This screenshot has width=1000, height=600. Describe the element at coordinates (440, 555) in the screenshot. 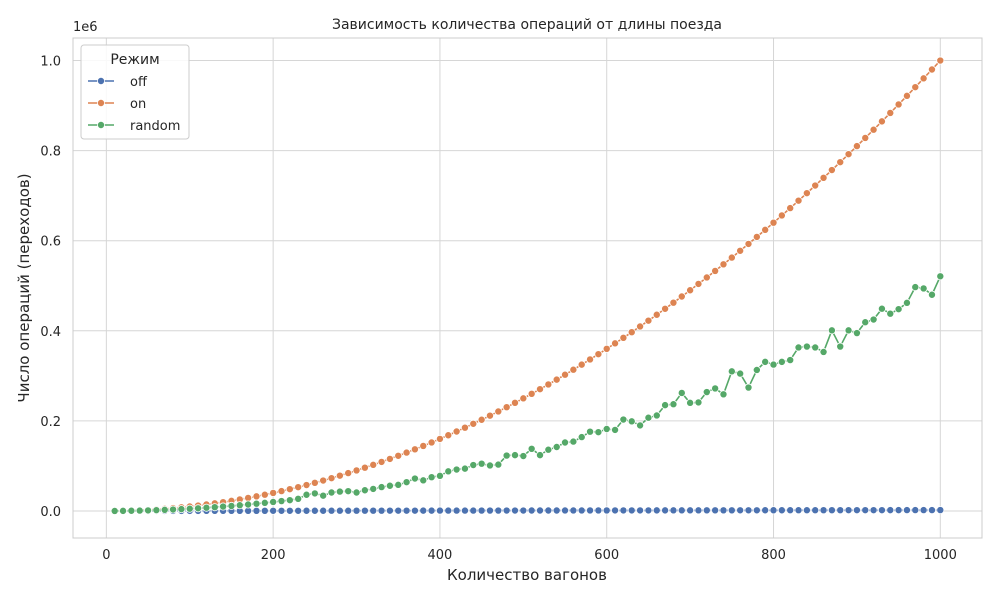

I see `x-tick-label: 400` at that location.